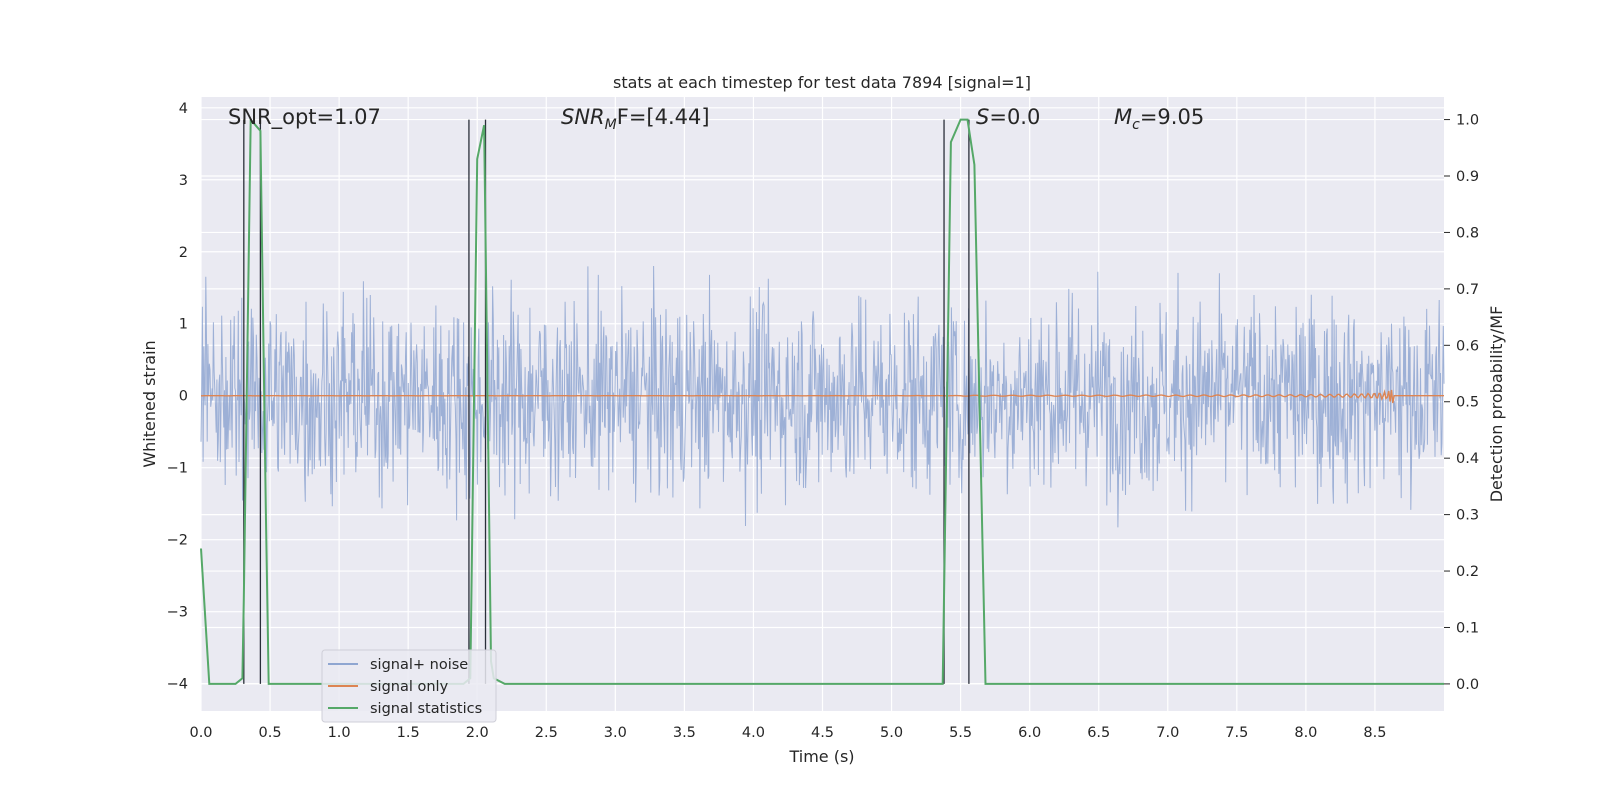 This screenshot has height=800, width=1600. Describe the element at coordinates (183, 325) in the screenshot. I see `y-left-tick-label: 1` at that location.